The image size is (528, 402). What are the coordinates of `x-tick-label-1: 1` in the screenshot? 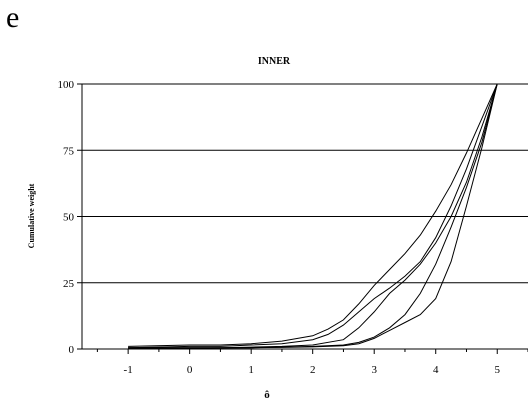 It's located at (251, 370).